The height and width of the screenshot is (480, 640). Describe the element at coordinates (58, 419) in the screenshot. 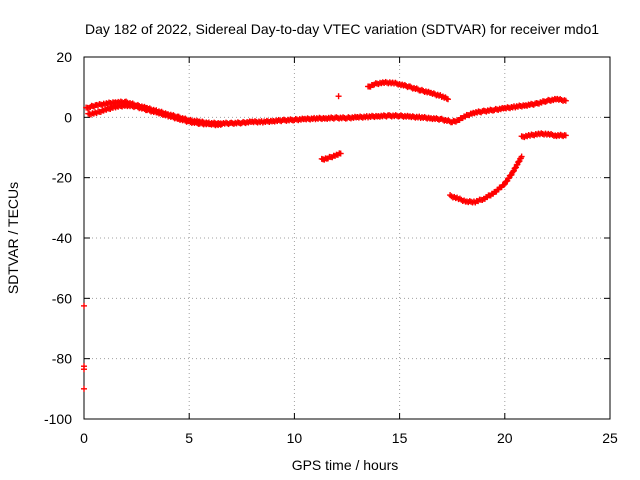

I see `y-tick-label: -100` at that location.